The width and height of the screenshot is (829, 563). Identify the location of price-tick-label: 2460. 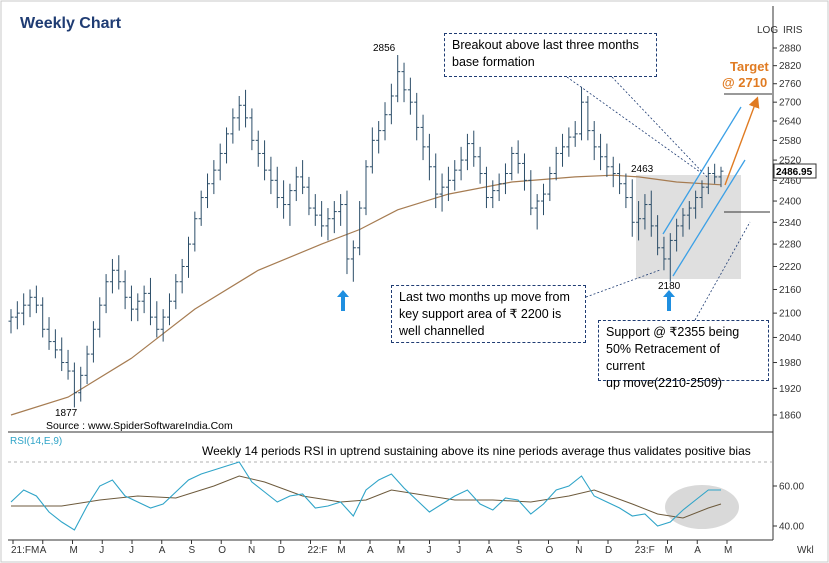
(790, 181).